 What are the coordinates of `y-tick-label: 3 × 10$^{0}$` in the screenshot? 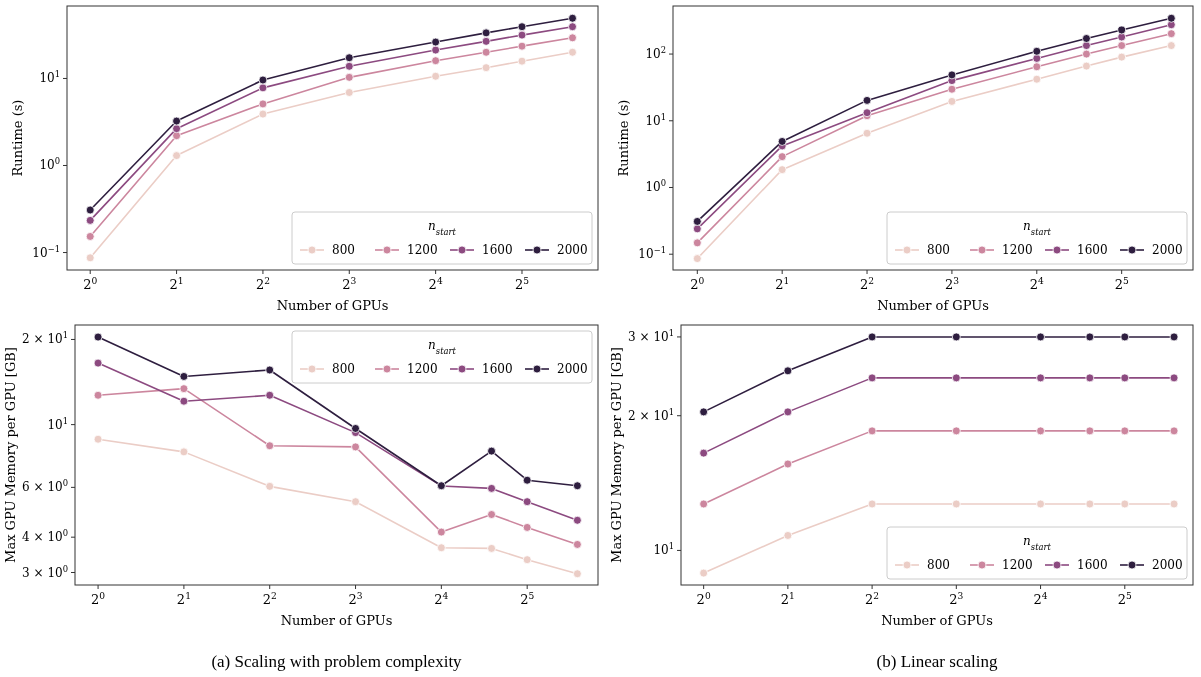 It's located at (45, 571).